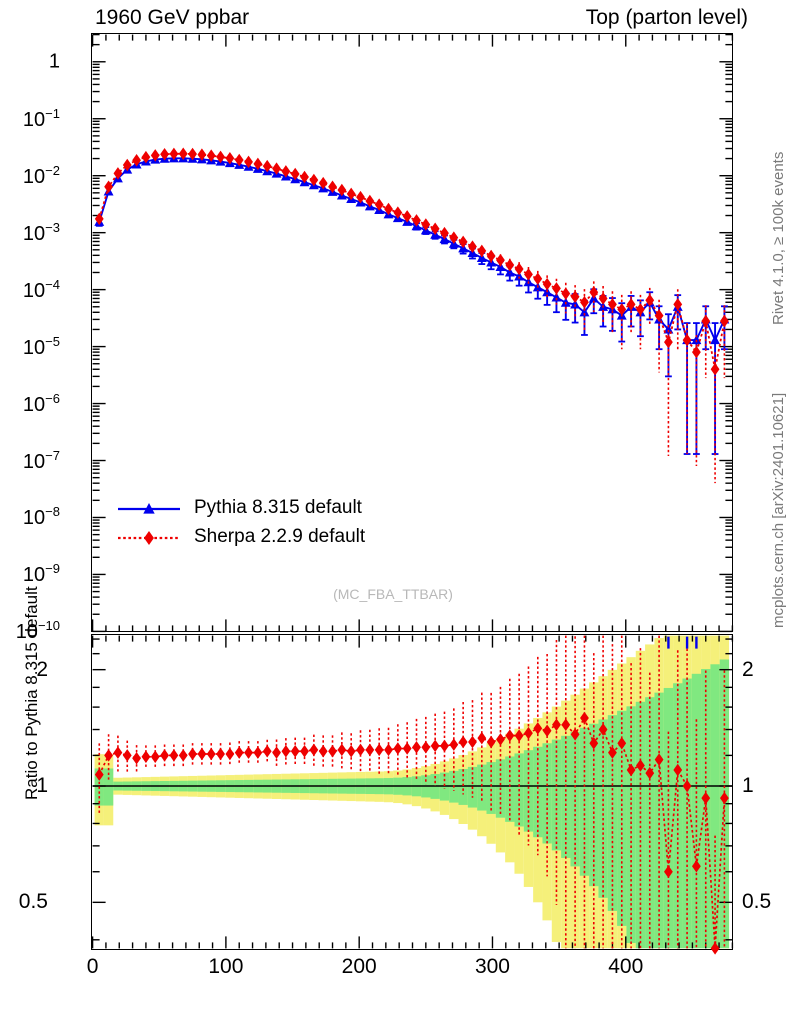 The width and height of the screenshot is (786, 1024). What do you see at coordinates (666, 17) in the screenshot?
I see `header-right-label: Top (parton level)` at bounding box center [666, 17].